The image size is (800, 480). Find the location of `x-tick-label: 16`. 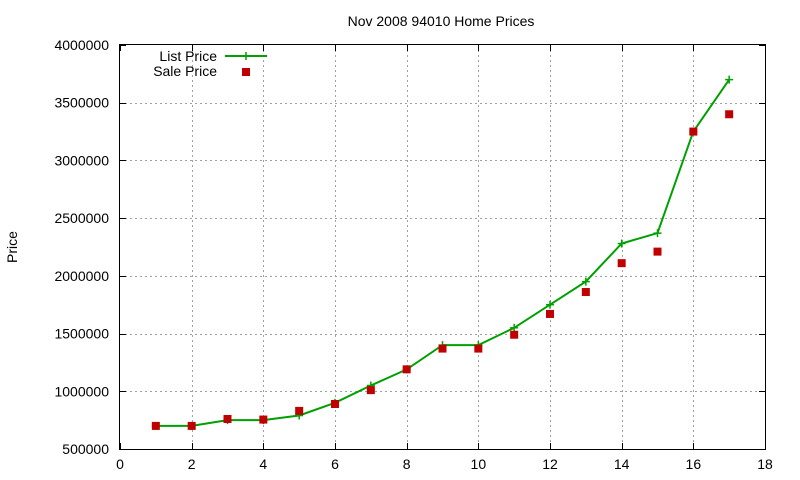

x-tick-label: 16 is located at coordinates (694, 464).